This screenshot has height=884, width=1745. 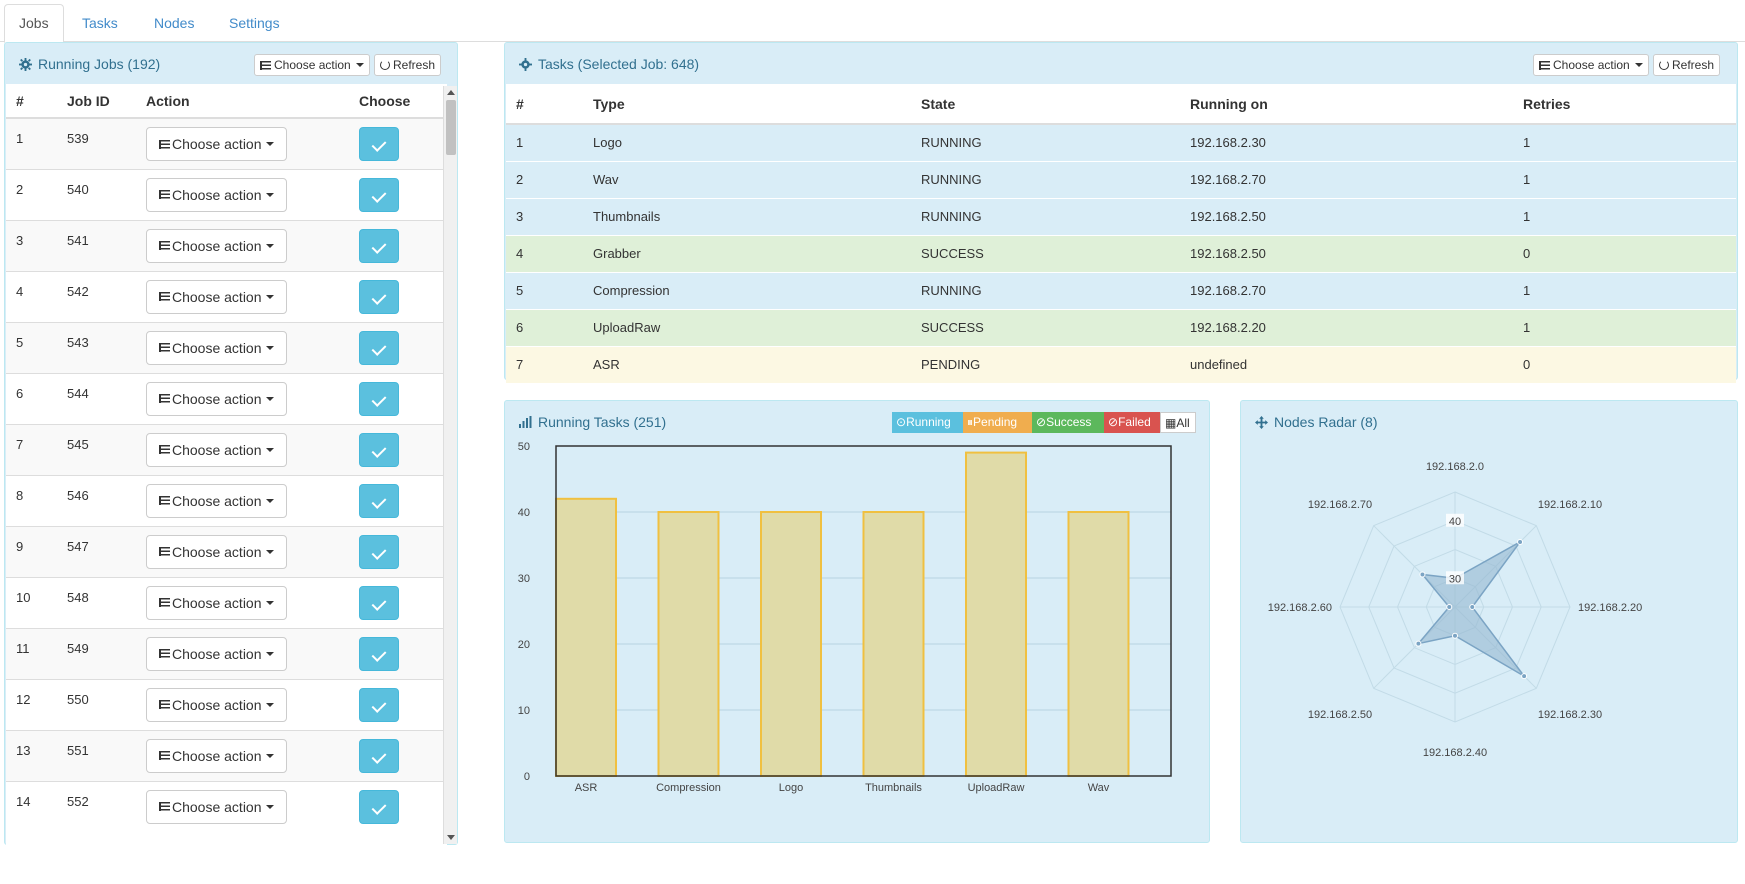 I want to click on table-row: 1 Logo RUNNING 192.168.2.30 1, so click(x=1121, y=142).